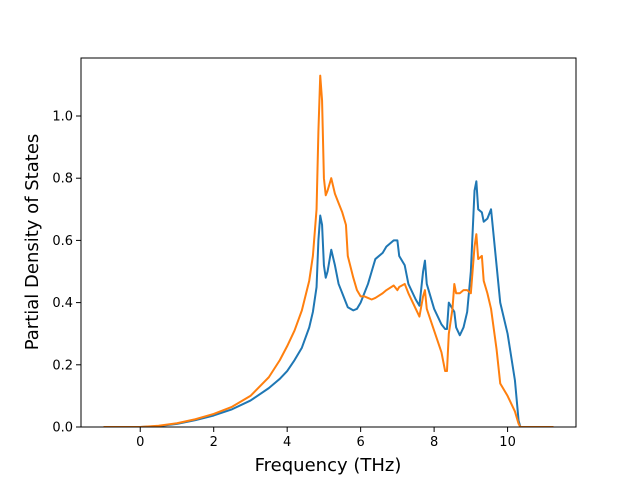 The width and height of the screenshot is (640, 480). Describe the element at coordinates (507, 442) in the screenshot. I see `x-tick-label: 10` at that location.